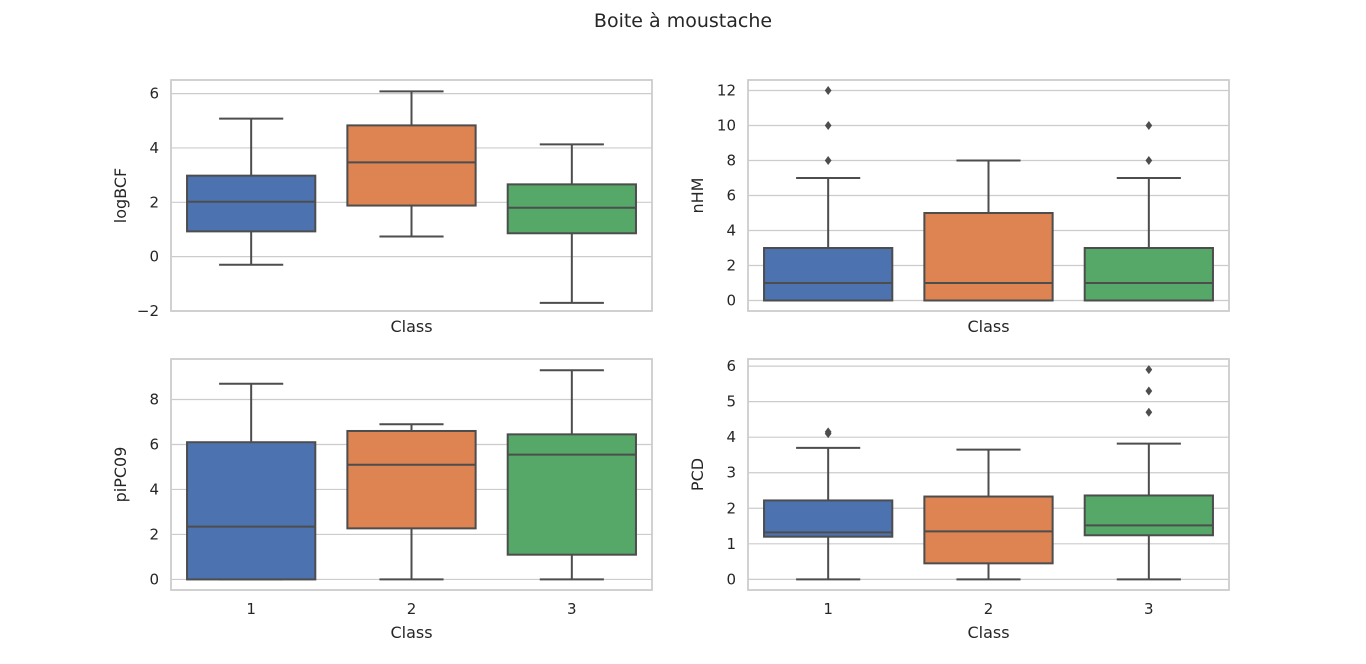 This screenshot has width=1366, height=664. Describe the element at coordinates (120, 475) in the screenshot. I see `y-axis-label: piPC09` at that location.